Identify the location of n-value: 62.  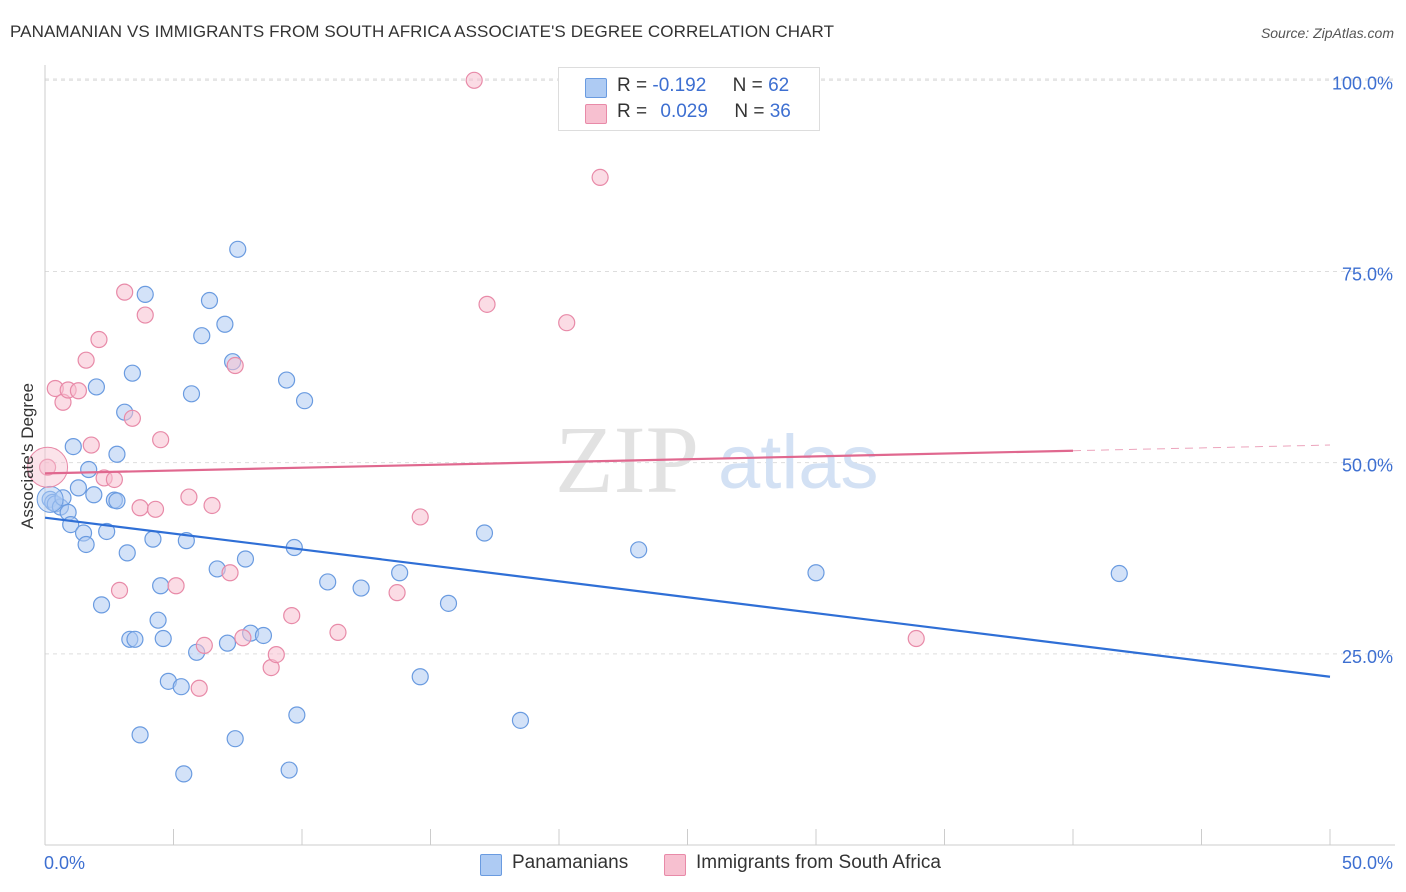
(779, 85).